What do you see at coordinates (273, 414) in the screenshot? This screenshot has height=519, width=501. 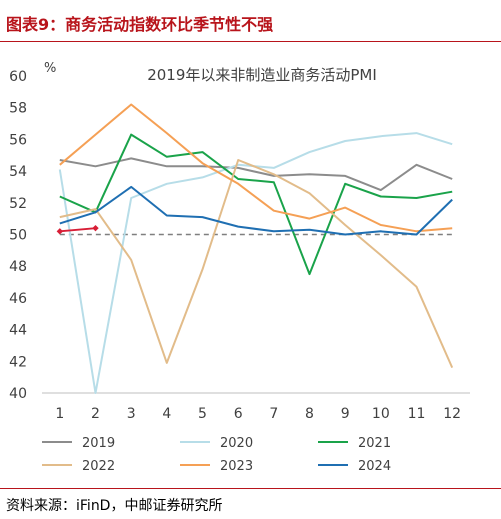 I see `x-tick-label: 7` at bounding box center [273, 414].